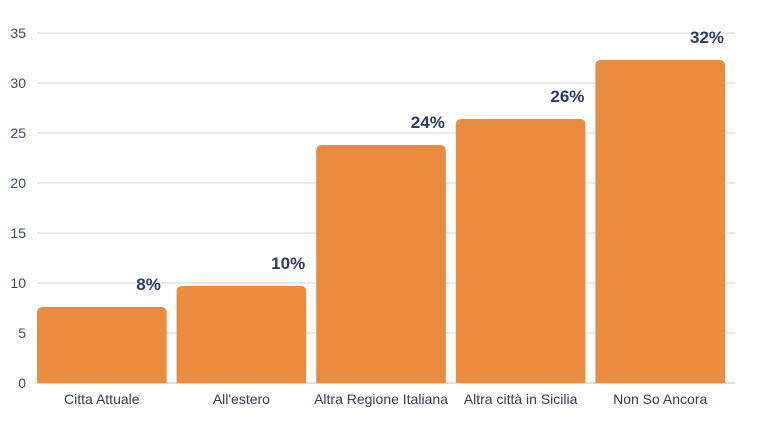  What do you see at coordinates (18, 233) in the screenshot?
I see `y-tick-label: 15` at bounding box center [18, 233].